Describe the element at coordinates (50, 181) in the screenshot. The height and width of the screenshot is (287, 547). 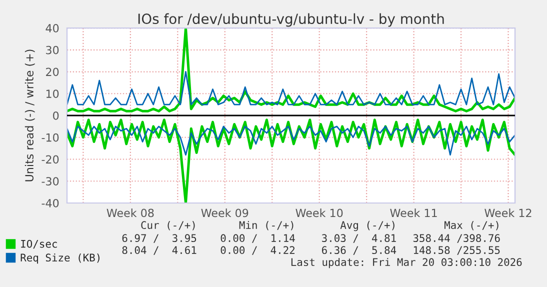
I see `y-tick-label: -30` at that location.